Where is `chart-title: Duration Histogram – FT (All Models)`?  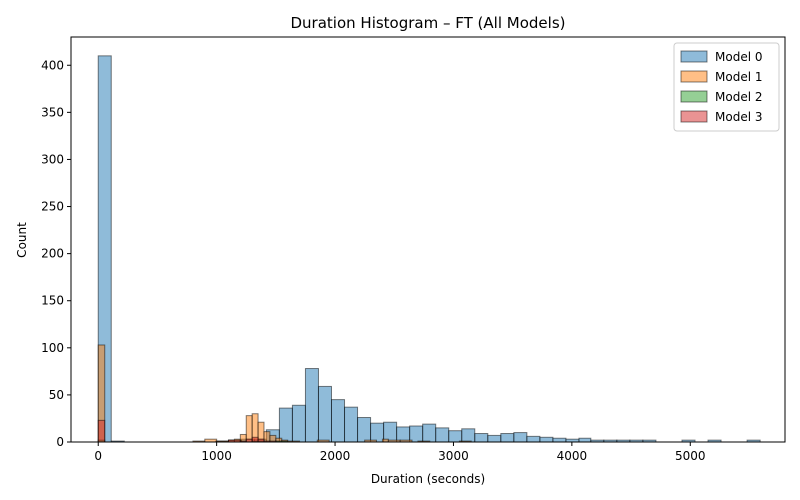 chart-title: Duration Histogram – FT (All Models) is located at coordinates (428, 23).